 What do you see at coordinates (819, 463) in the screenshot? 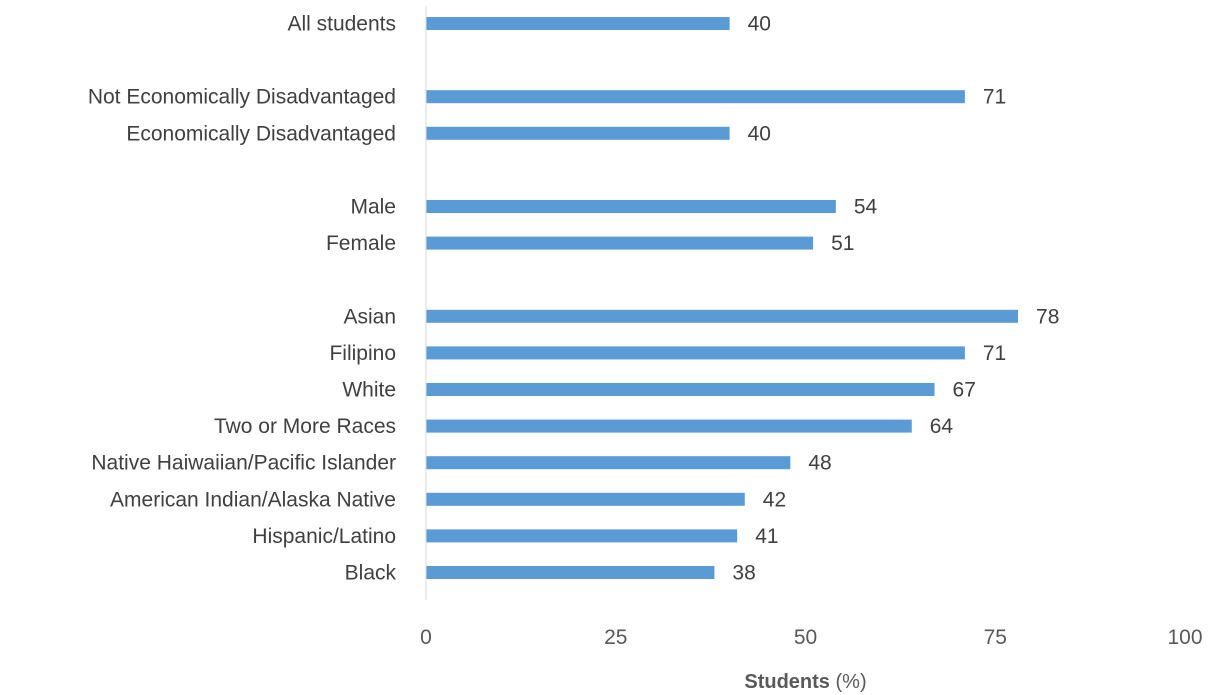
I see `value-label-native-haiwaiian-pacific-islander: 48` at bounding box center [819, 463].